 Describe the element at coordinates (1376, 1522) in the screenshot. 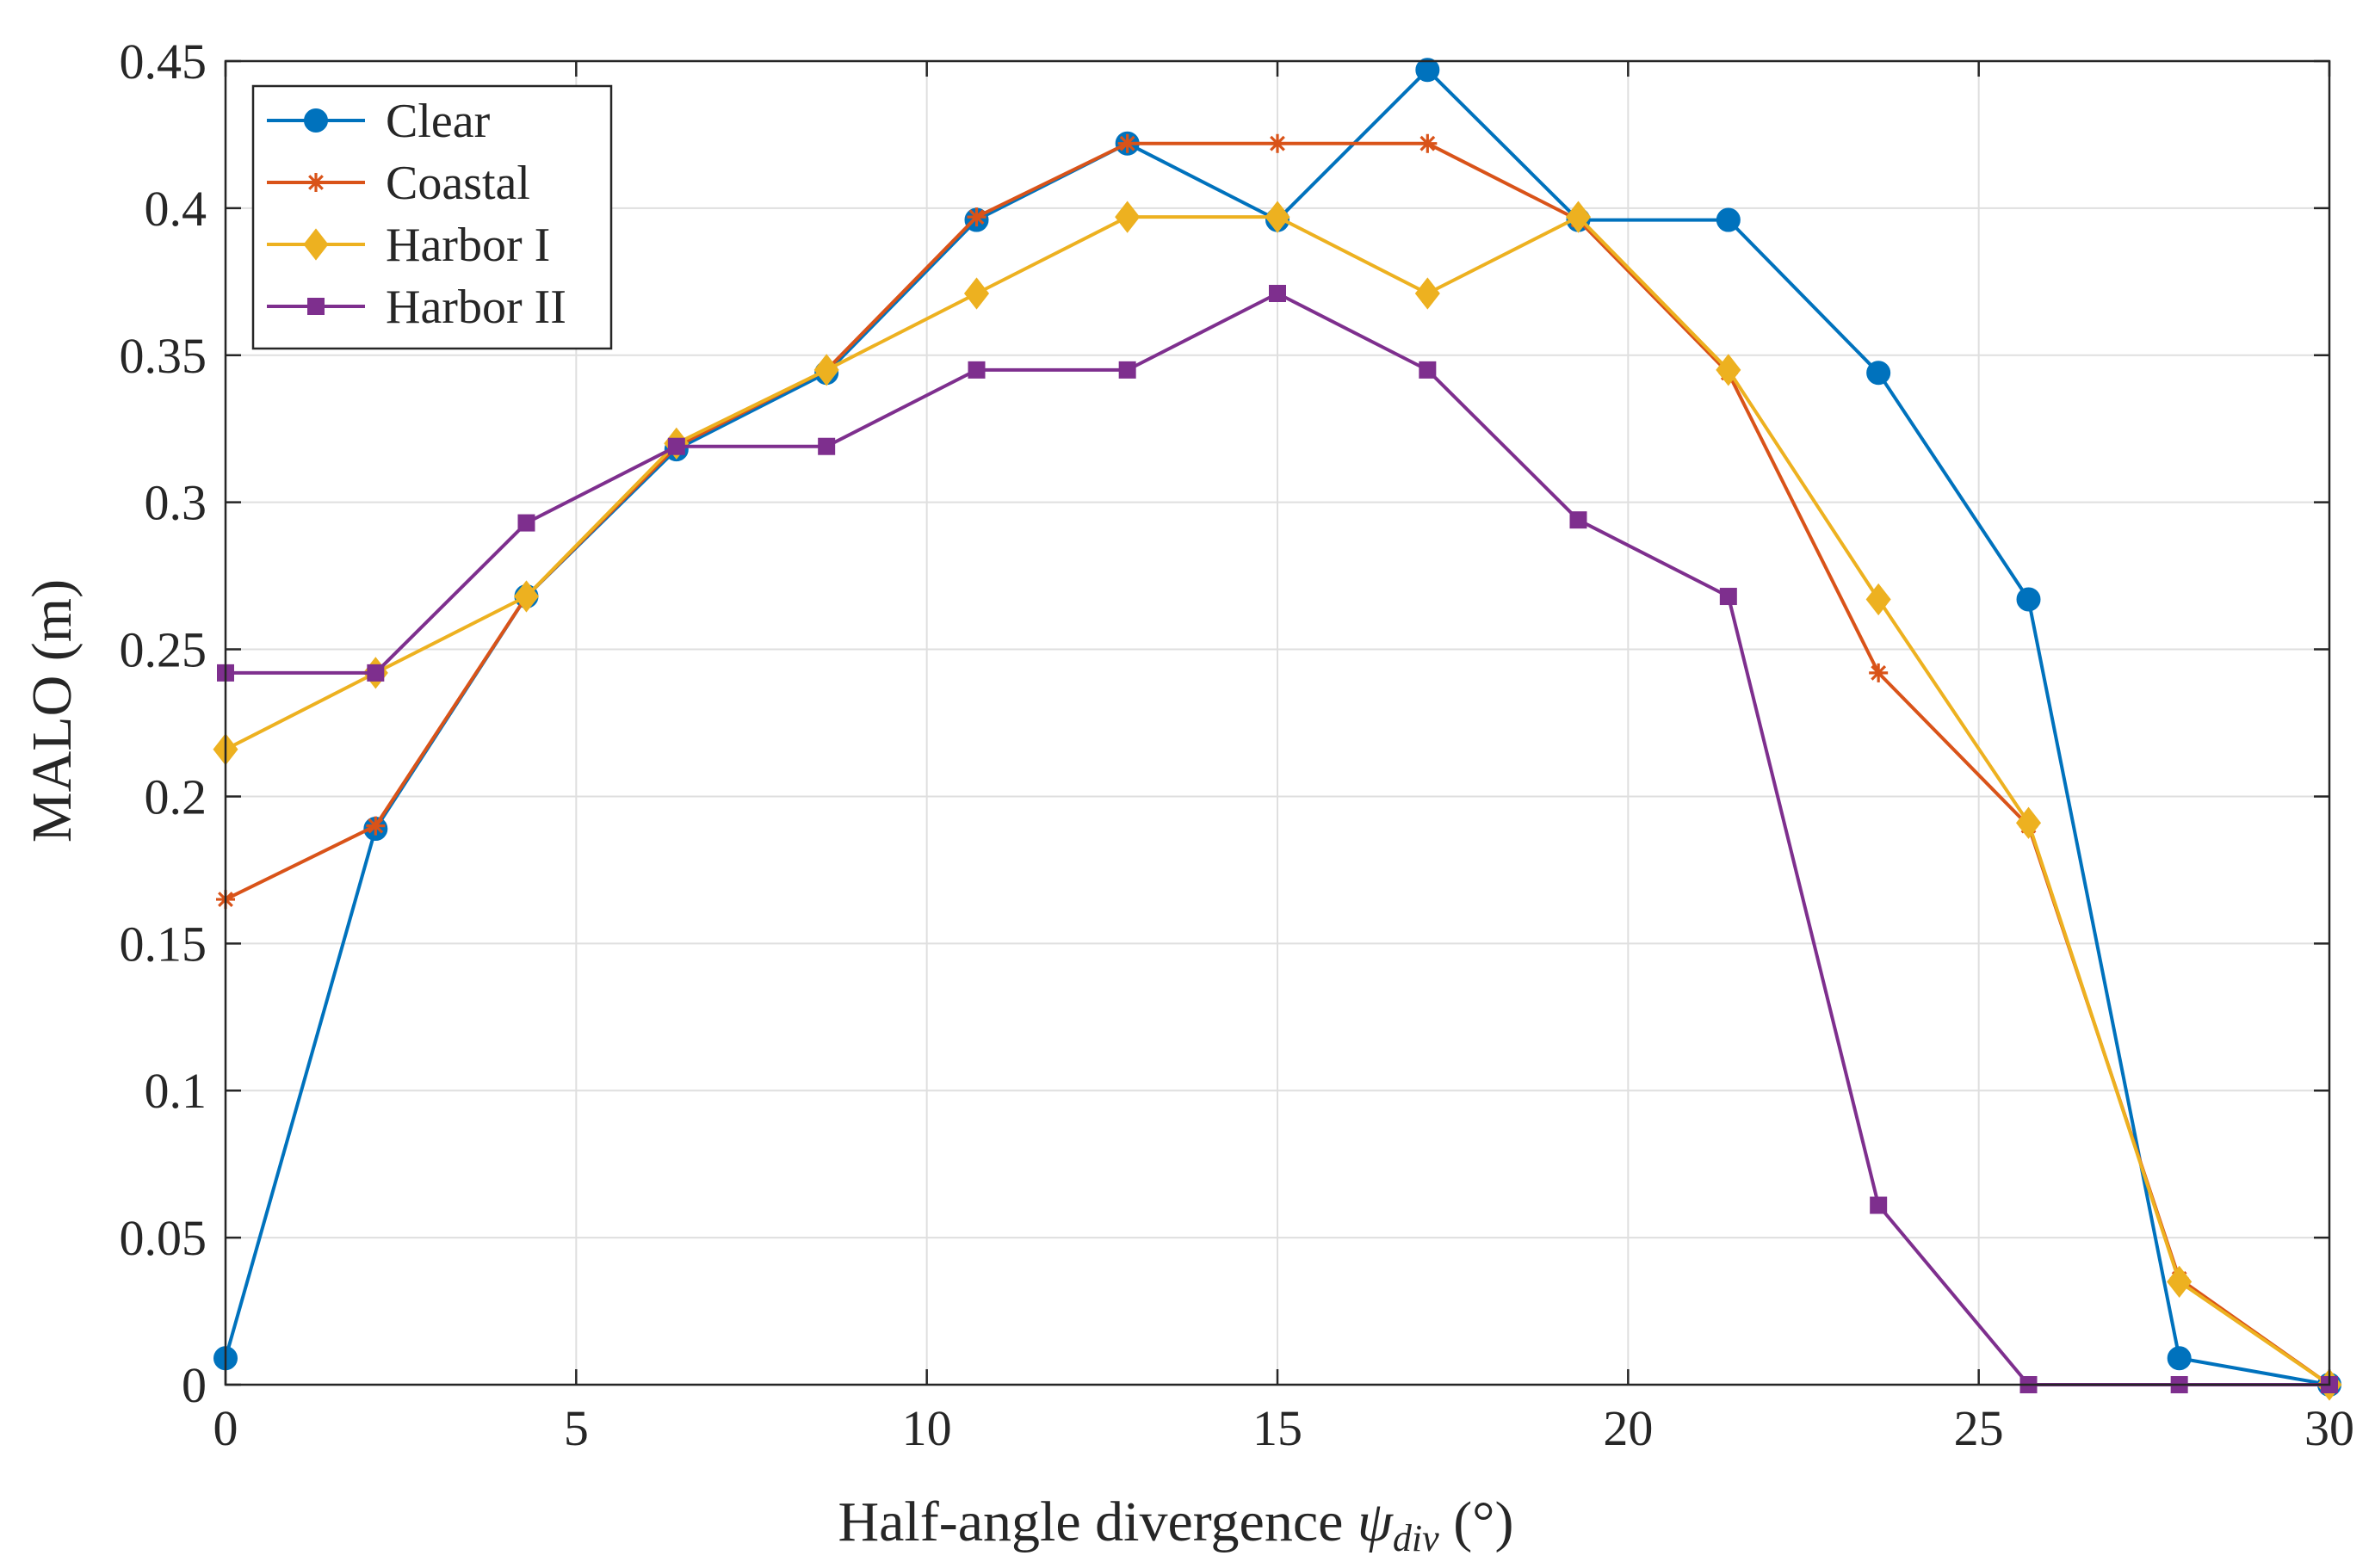

I see `x-axis-symbol: ψ` at that location.